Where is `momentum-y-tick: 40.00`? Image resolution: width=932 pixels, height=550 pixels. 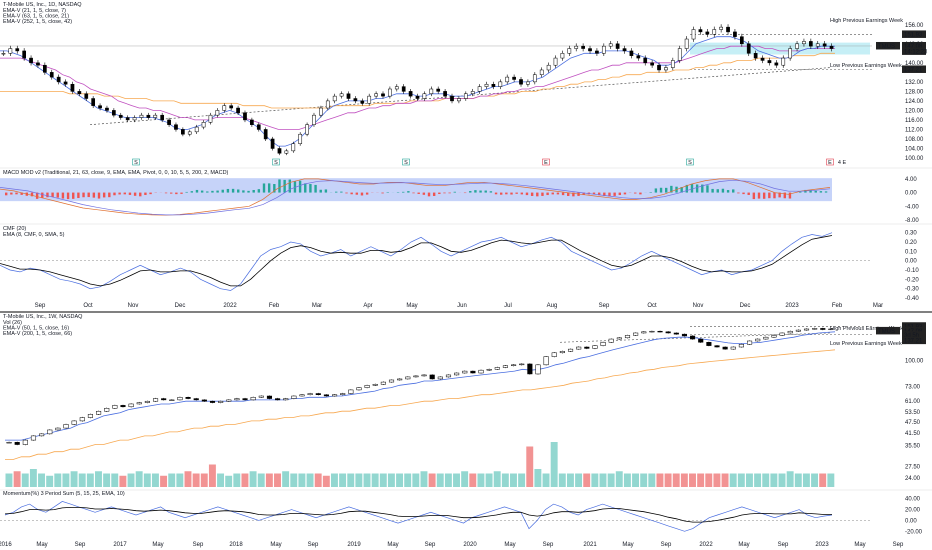 momentum-y-tick: 40.00 is located at coordinates (913, 500).